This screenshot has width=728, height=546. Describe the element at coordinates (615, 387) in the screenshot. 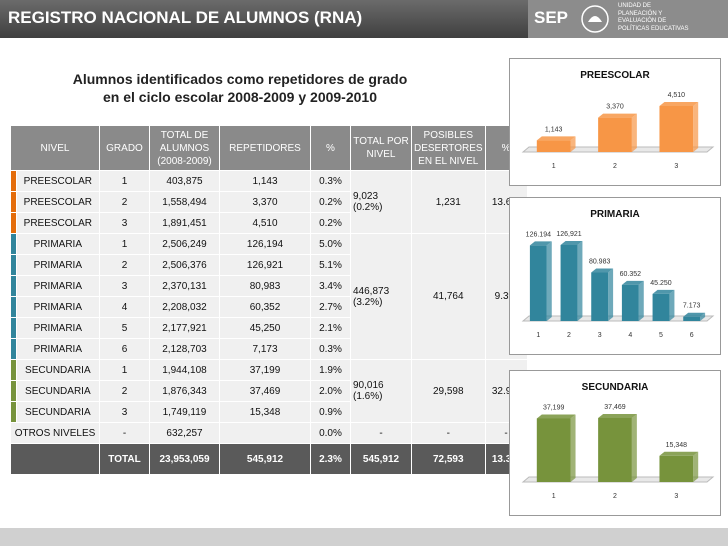

I see `chart-title: SECUNDARIA` at that location.